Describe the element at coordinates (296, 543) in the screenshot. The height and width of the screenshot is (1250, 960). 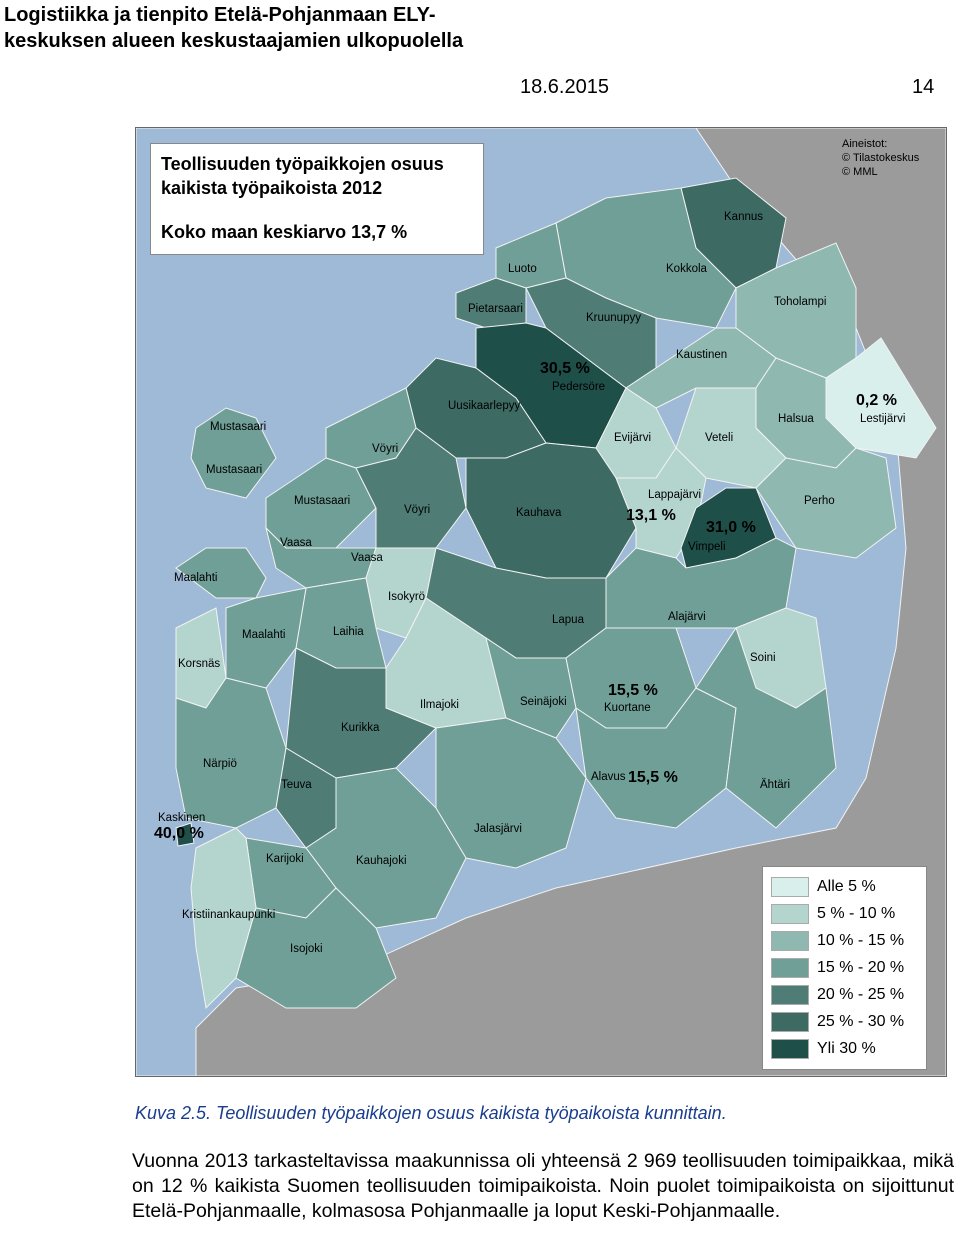
I see `label-vaasa-a: Vaasa` at that location.